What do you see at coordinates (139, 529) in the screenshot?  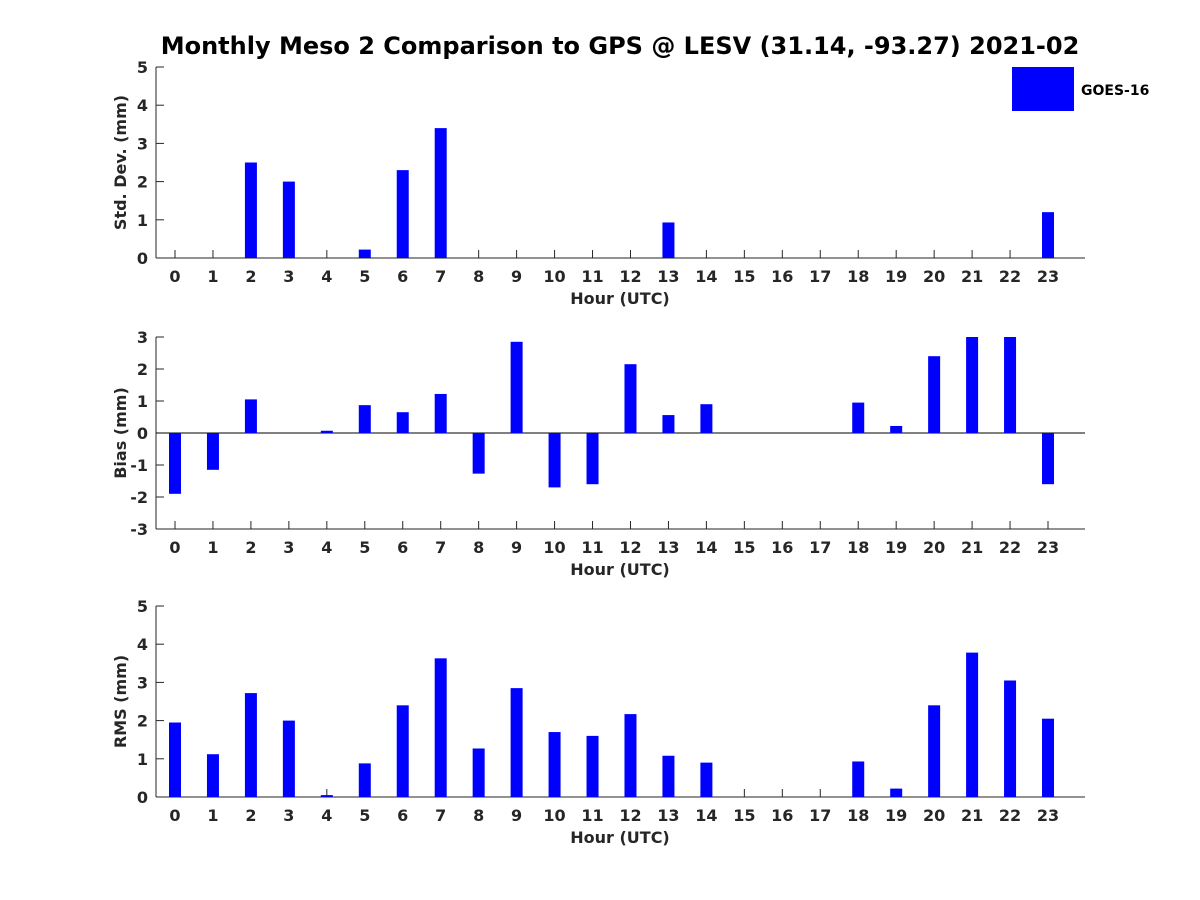 I see `y-tick-label: -3` at bounding box center [139, 529].